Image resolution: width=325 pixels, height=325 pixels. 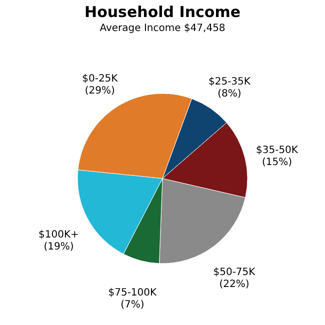 What do you see at coordinates (100, 78) in the screenshot?
I see `slice-label: $0-25K` at bounding box center [100, 78].